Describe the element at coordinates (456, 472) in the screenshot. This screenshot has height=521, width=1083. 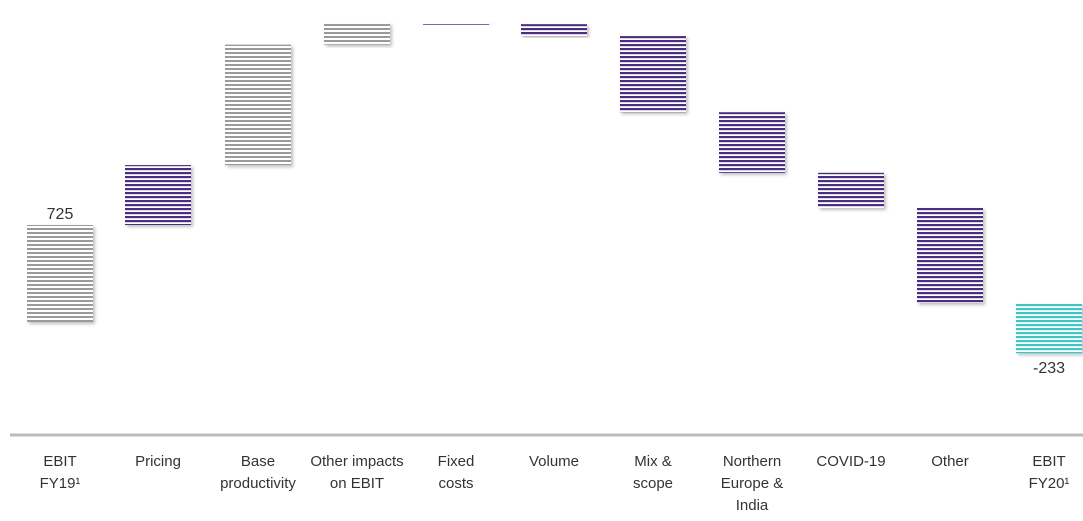
I see `category-label-4: Fixed costs` at that location.